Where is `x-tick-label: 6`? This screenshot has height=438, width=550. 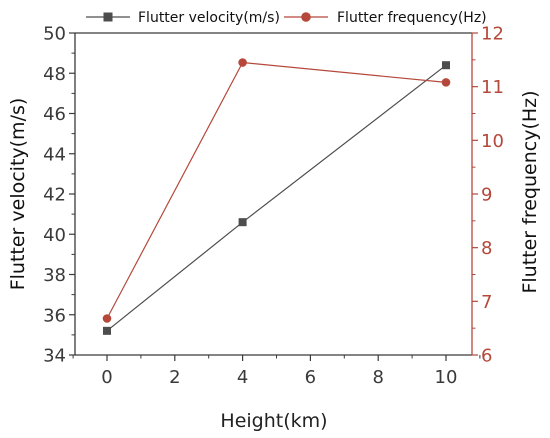
x-tick-label: 6 is located at coordinates (310, 377).